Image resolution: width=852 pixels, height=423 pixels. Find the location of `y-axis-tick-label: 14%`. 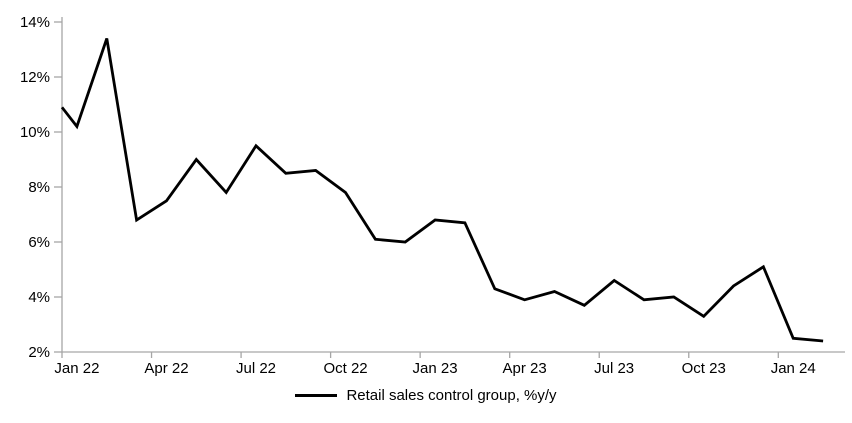

y-axis-tick-label: 14% is located at coordinates (35, 22).